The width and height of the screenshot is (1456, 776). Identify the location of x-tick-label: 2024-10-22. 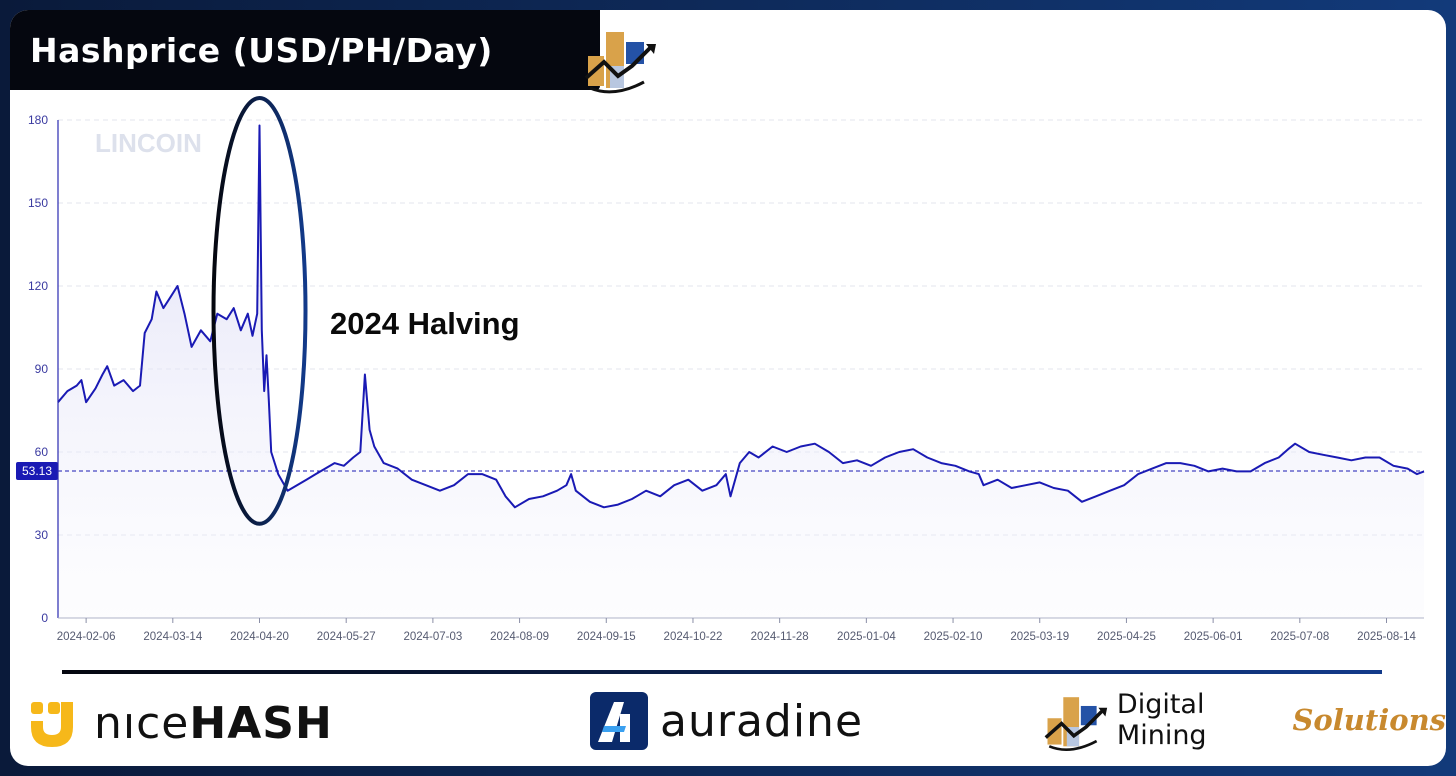
(693, 637).